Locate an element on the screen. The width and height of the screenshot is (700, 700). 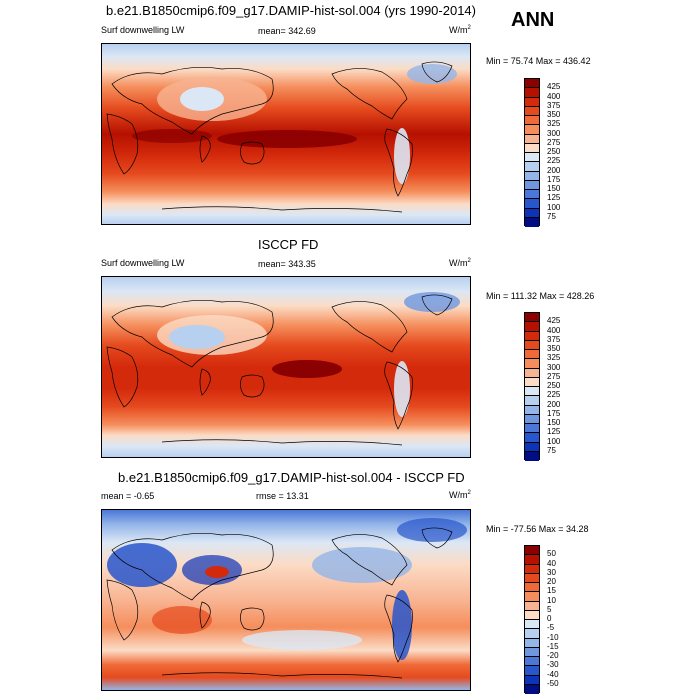
panel2-map is located at coordinates (286, 367).